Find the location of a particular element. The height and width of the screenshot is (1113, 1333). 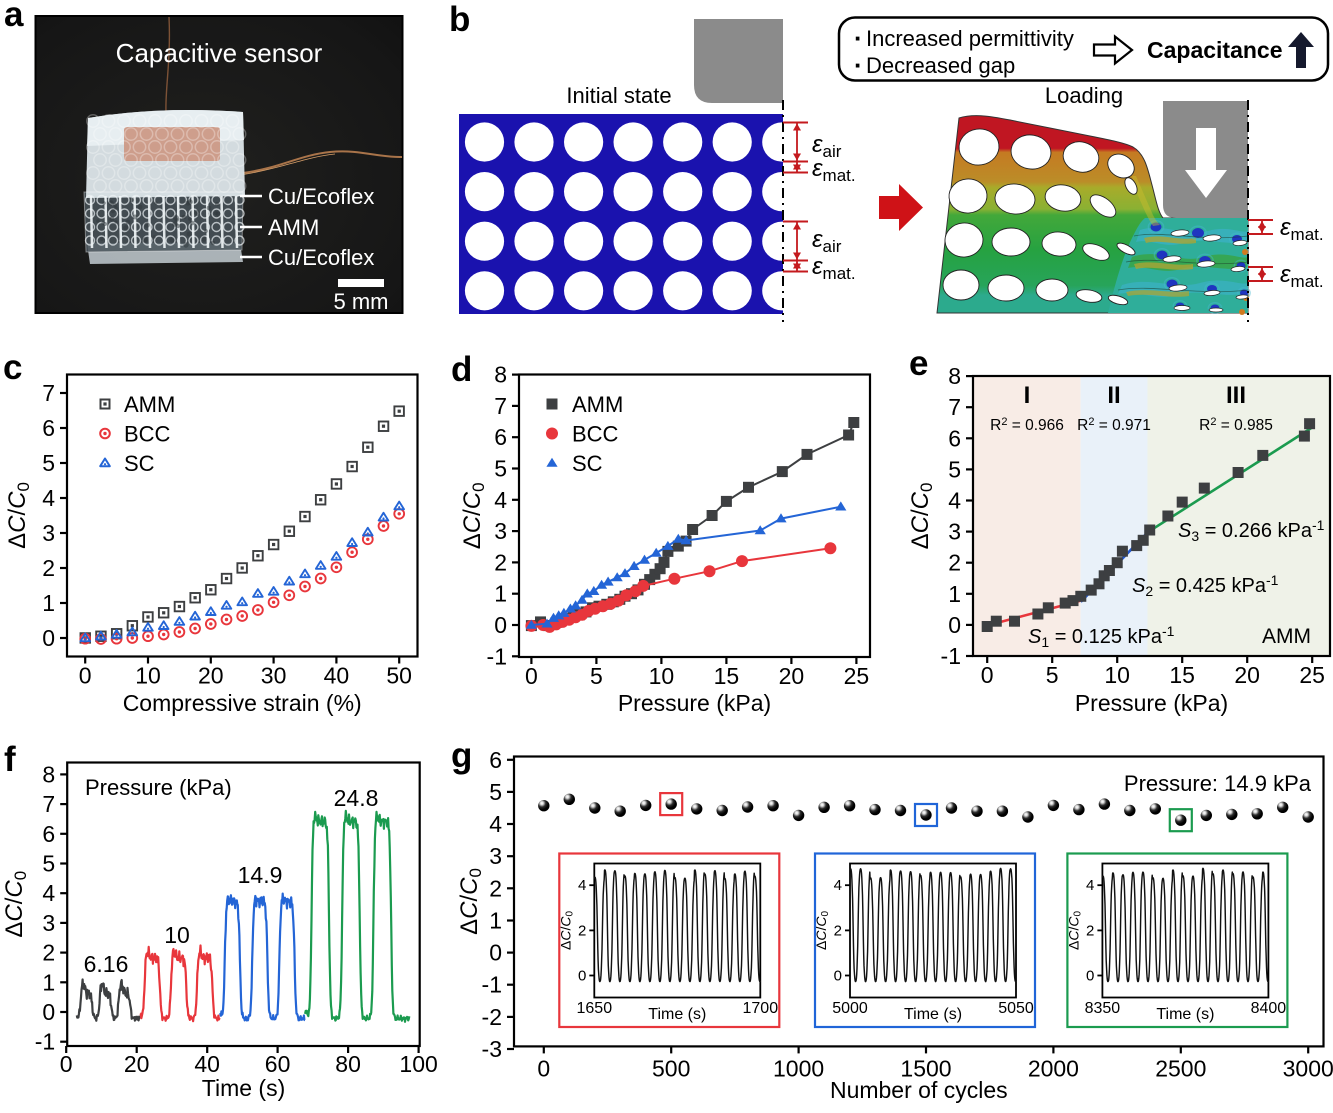

svg-text: S3 = 0.266 kPa-1 is located at coordinates (1251, 530).